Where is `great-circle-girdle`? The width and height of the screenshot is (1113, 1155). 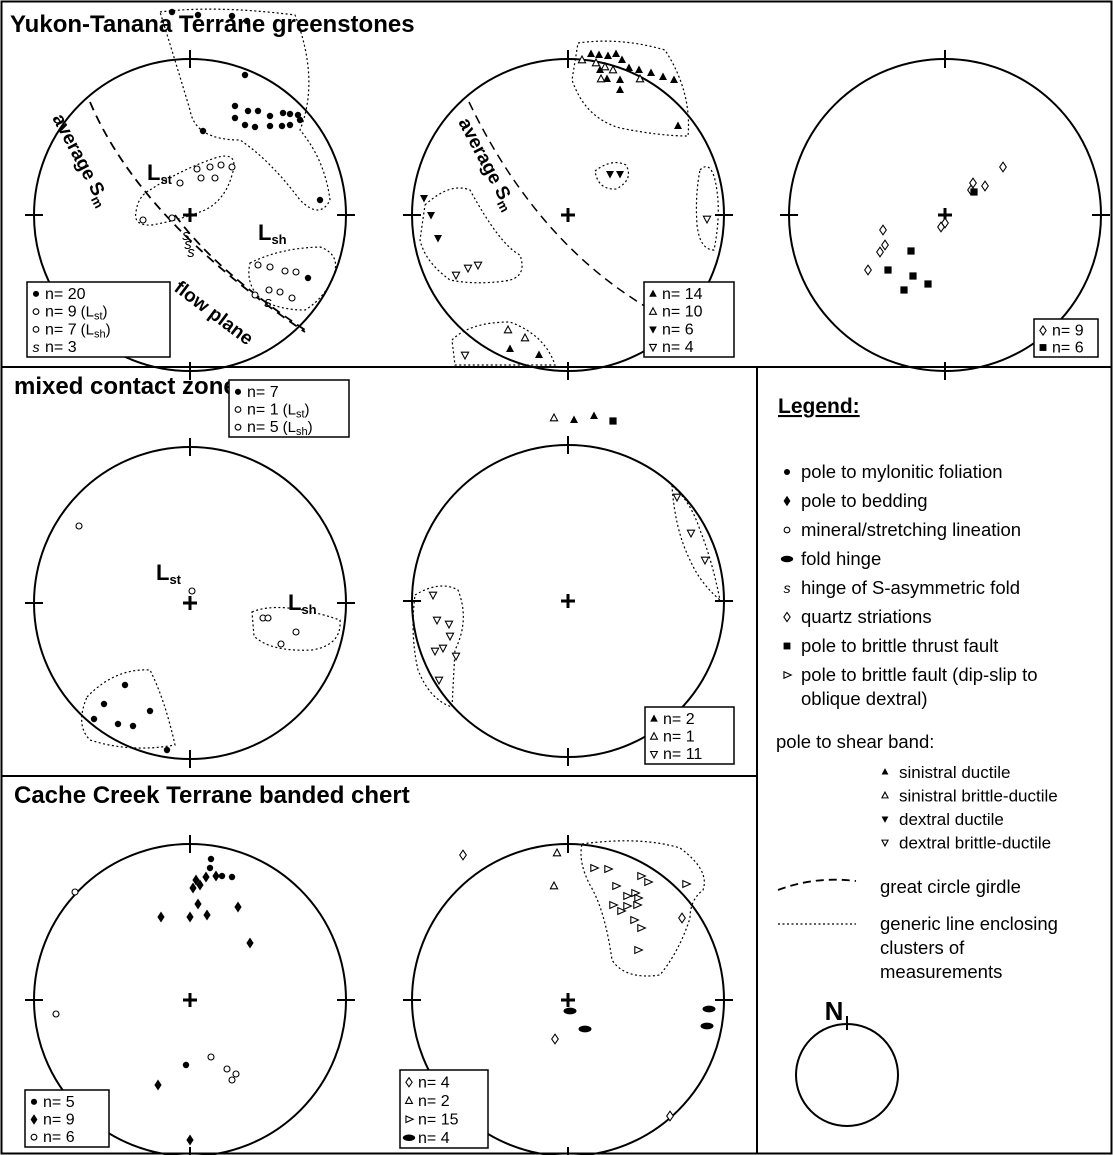
great-circle-girdle is located at coordinates (565, 209).